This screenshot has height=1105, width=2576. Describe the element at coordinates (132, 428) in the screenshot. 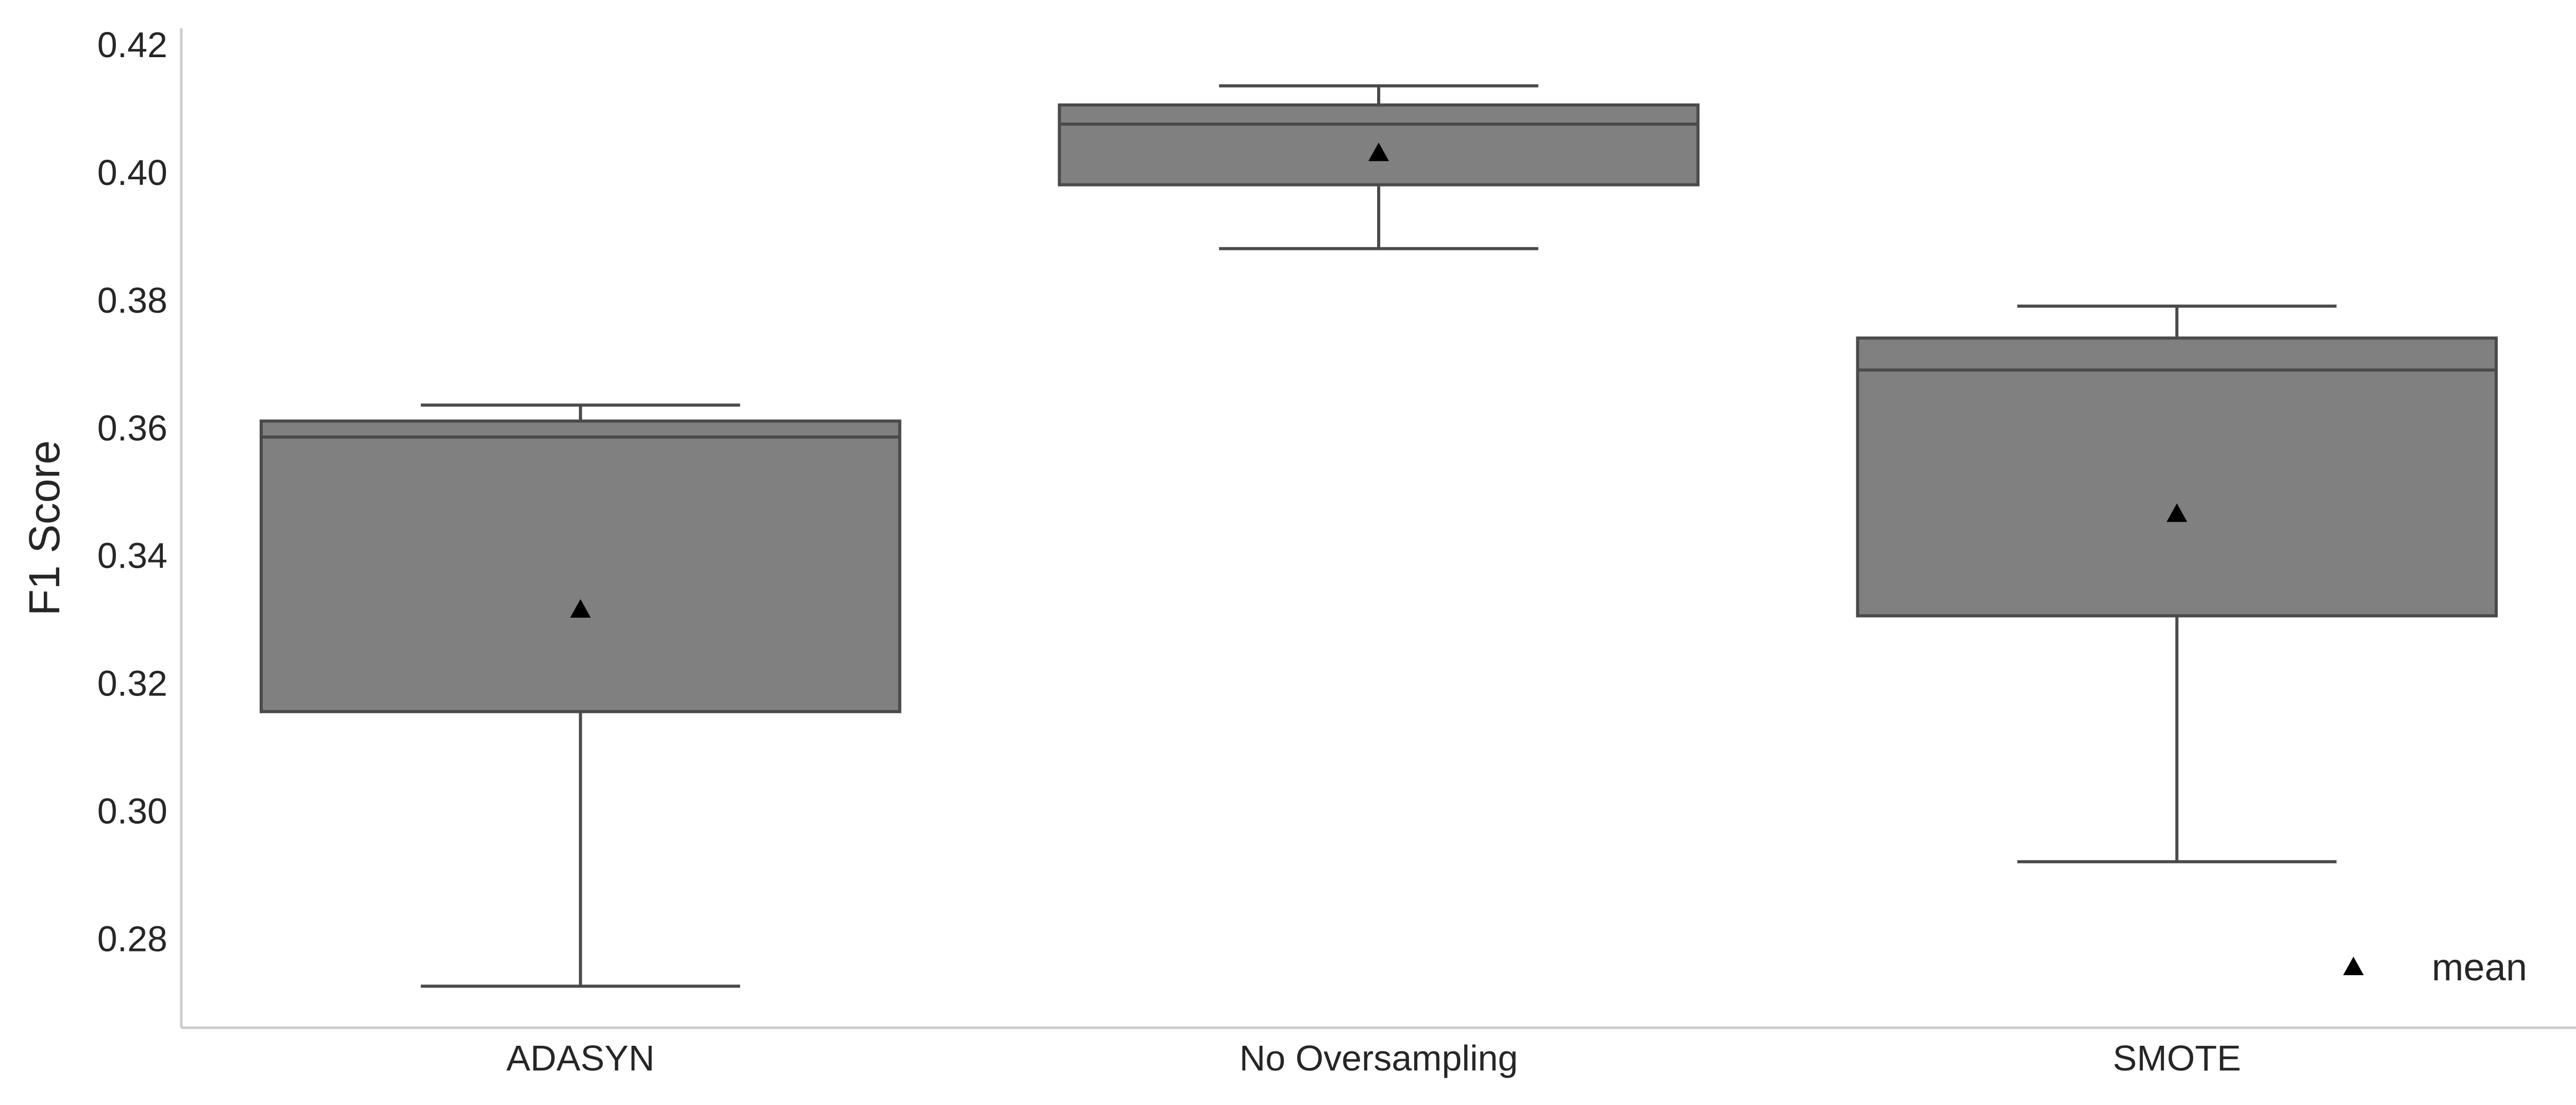

I see `y-tick-label: 0.36` at that location.